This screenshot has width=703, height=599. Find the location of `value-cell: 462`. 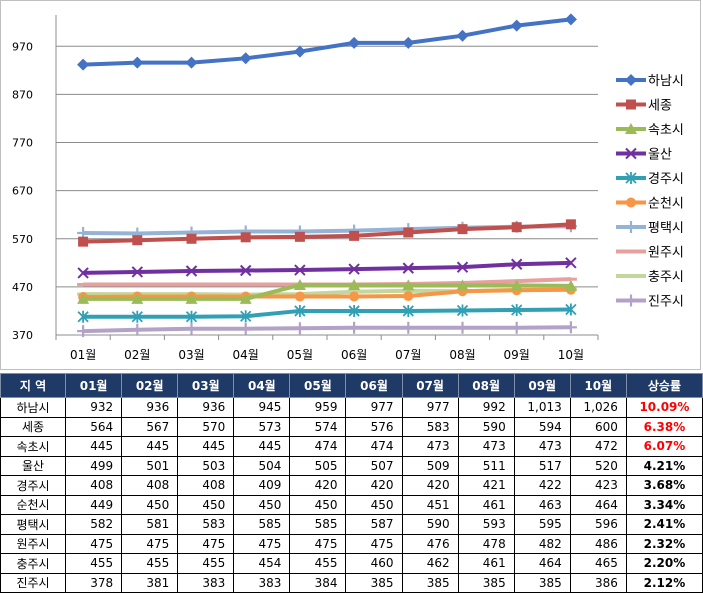

value-cell: 462 is located at coordinates (430, 563).